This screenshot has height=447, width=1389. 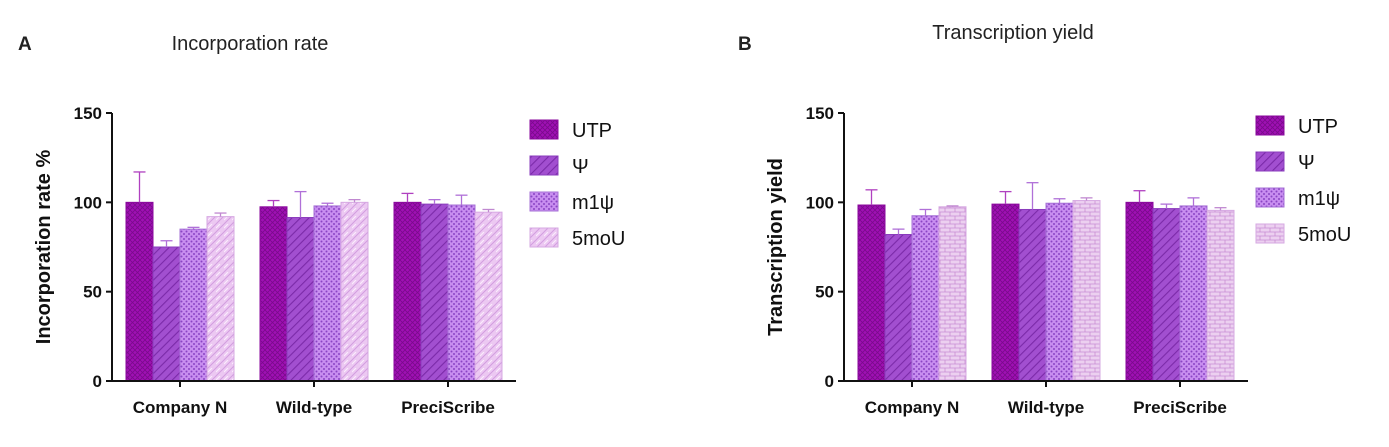 What do you see at coordinates (250, 44) in the screenshot?
I see `chart-title: Incorporation rate` at bounding box center [250, 44].